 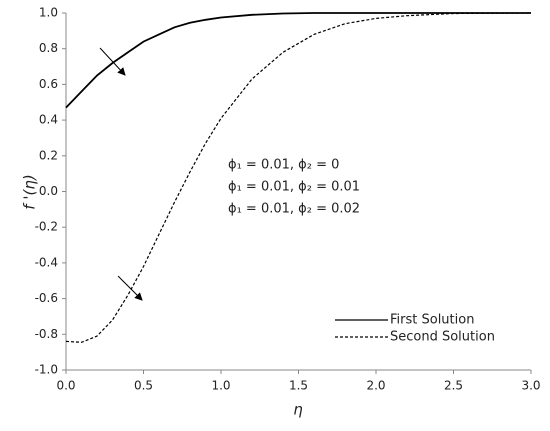 What do you see at coordinates (46, 334) in the screenshot?
I see `y-tick-label: -0.8` at bounding box center [46, 334].